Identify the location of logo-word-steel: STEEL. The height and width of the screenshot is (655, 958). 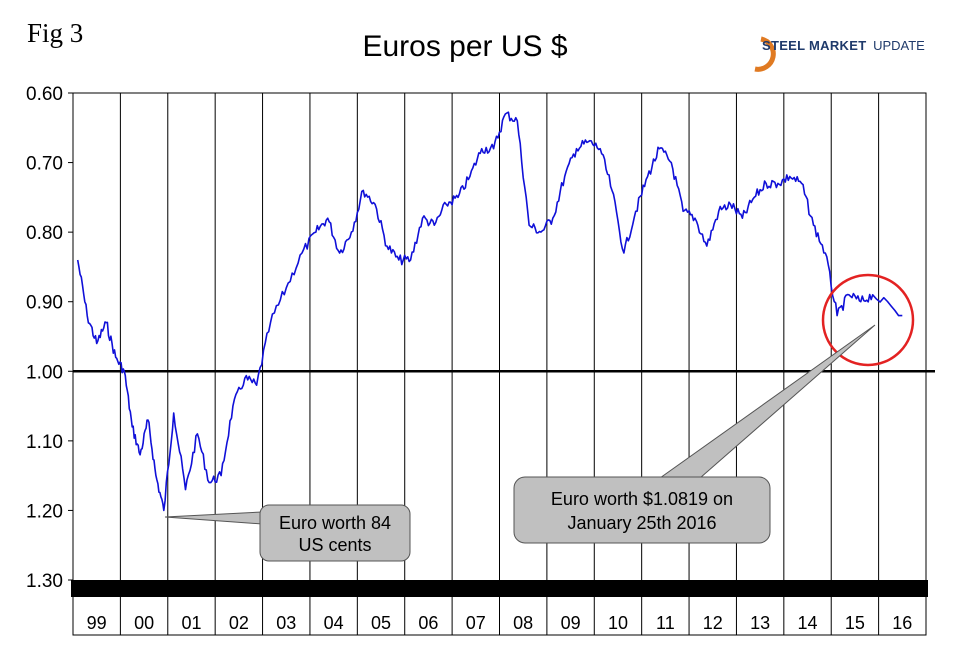
(784, 45).